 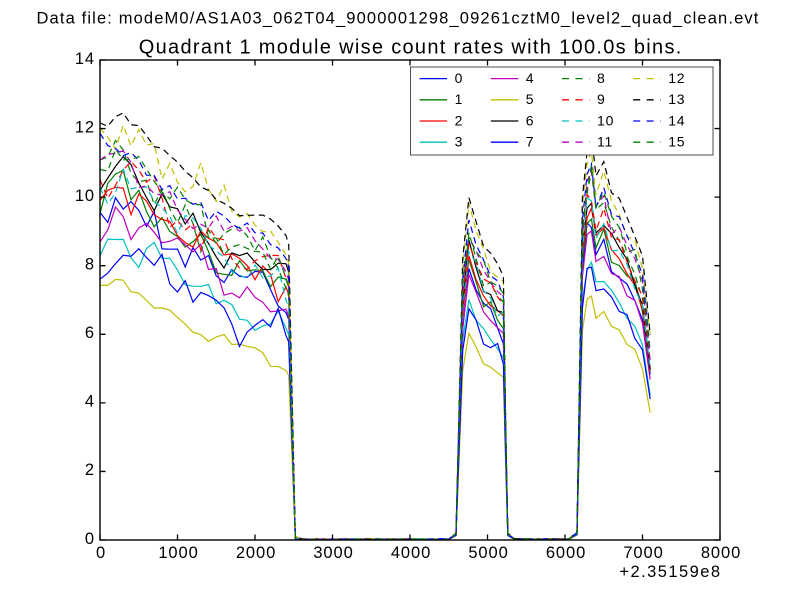 What do you see at coordinates (488, 553) in the screenshot?
I see `svg-text: 5000` at bounding box center [488, 553].